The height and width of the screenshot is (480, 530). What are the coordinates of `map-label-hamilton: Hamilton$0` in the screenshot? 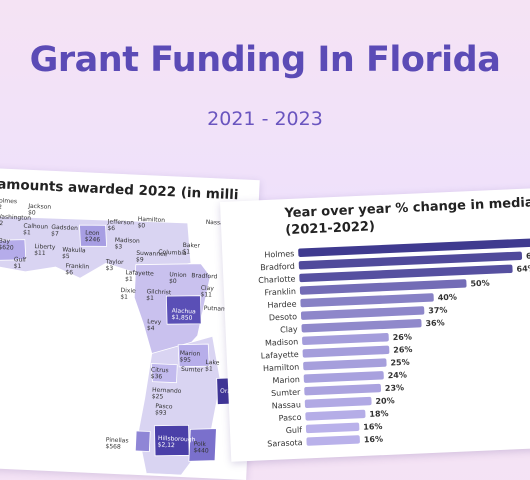 It's located at (151, 223).